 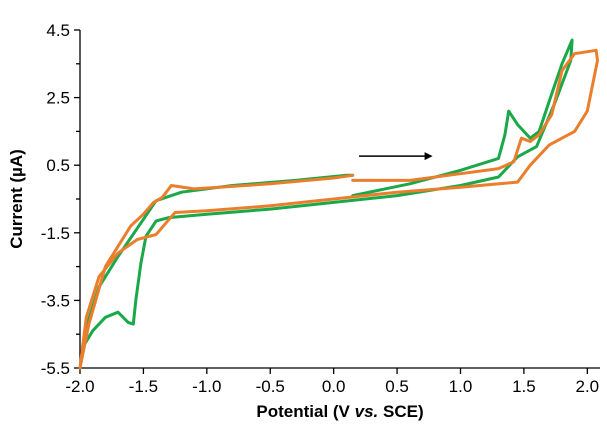 I want to click on x-tick-label: -1.0, so click(x=206, y=386).